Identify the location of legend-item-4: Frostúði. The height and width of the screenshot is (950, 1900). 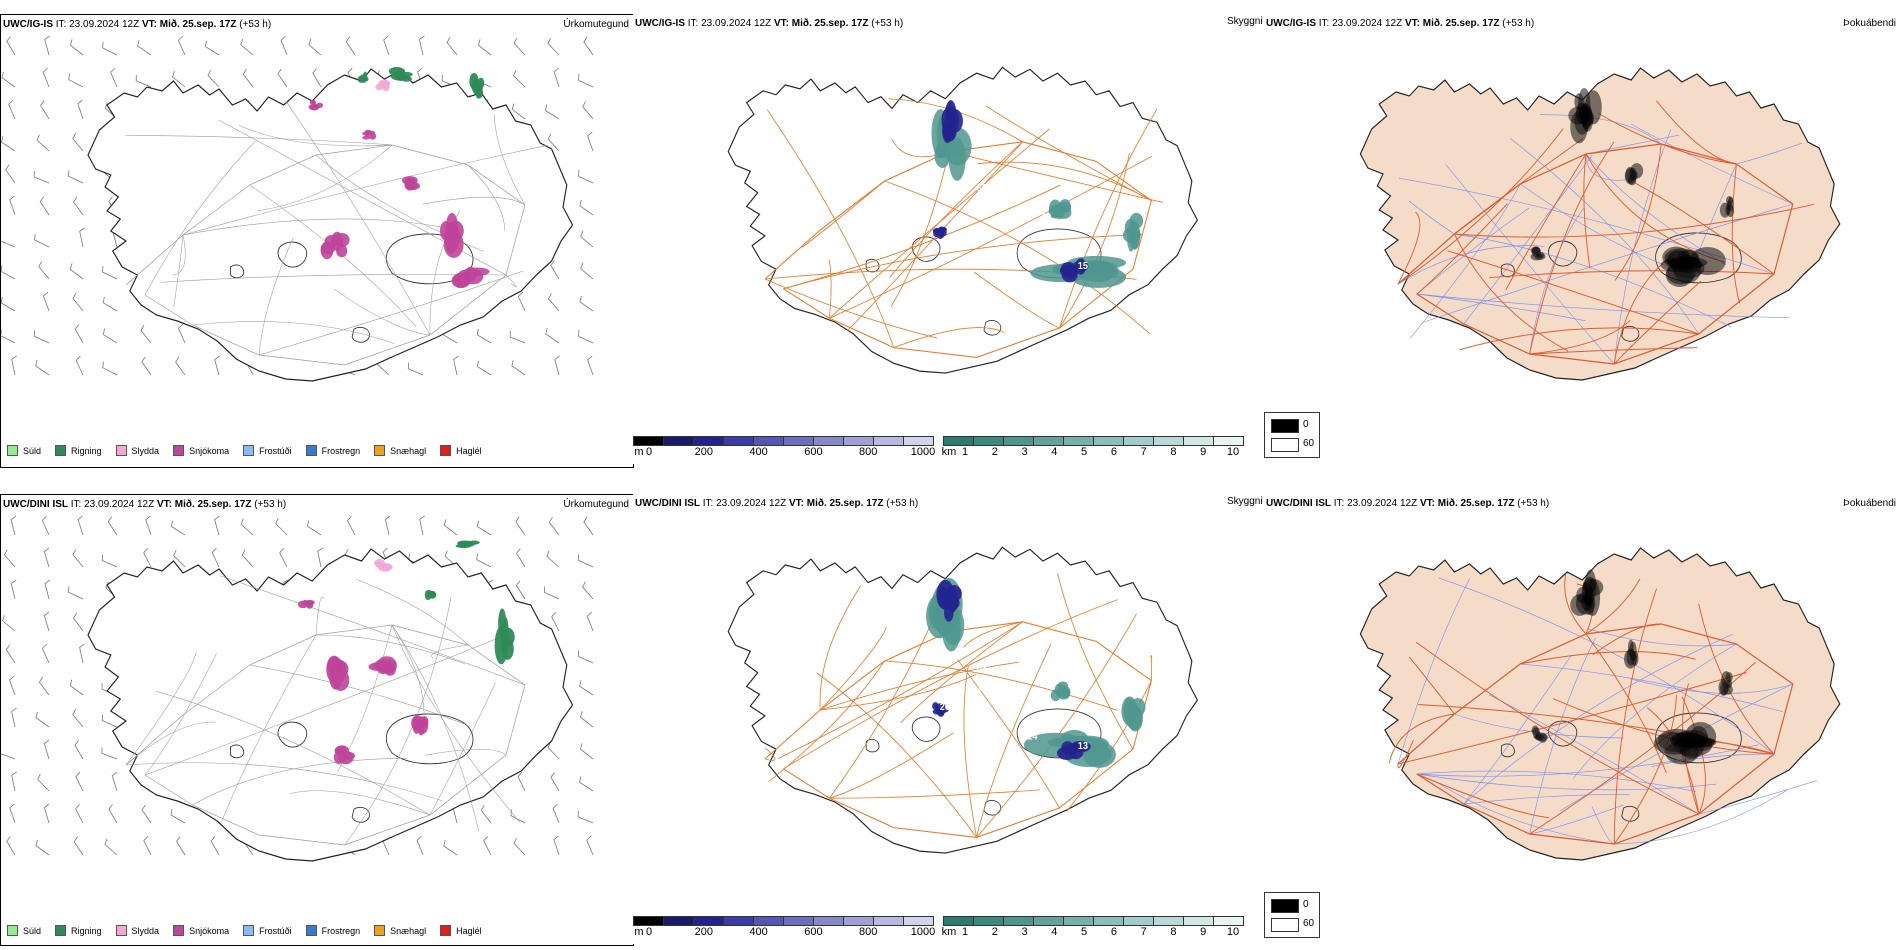
(267, 450).